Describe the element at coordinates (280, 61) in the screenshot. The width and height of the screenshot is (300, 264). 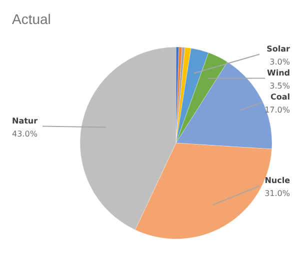
I see `data-label: 3.0%` at that location.